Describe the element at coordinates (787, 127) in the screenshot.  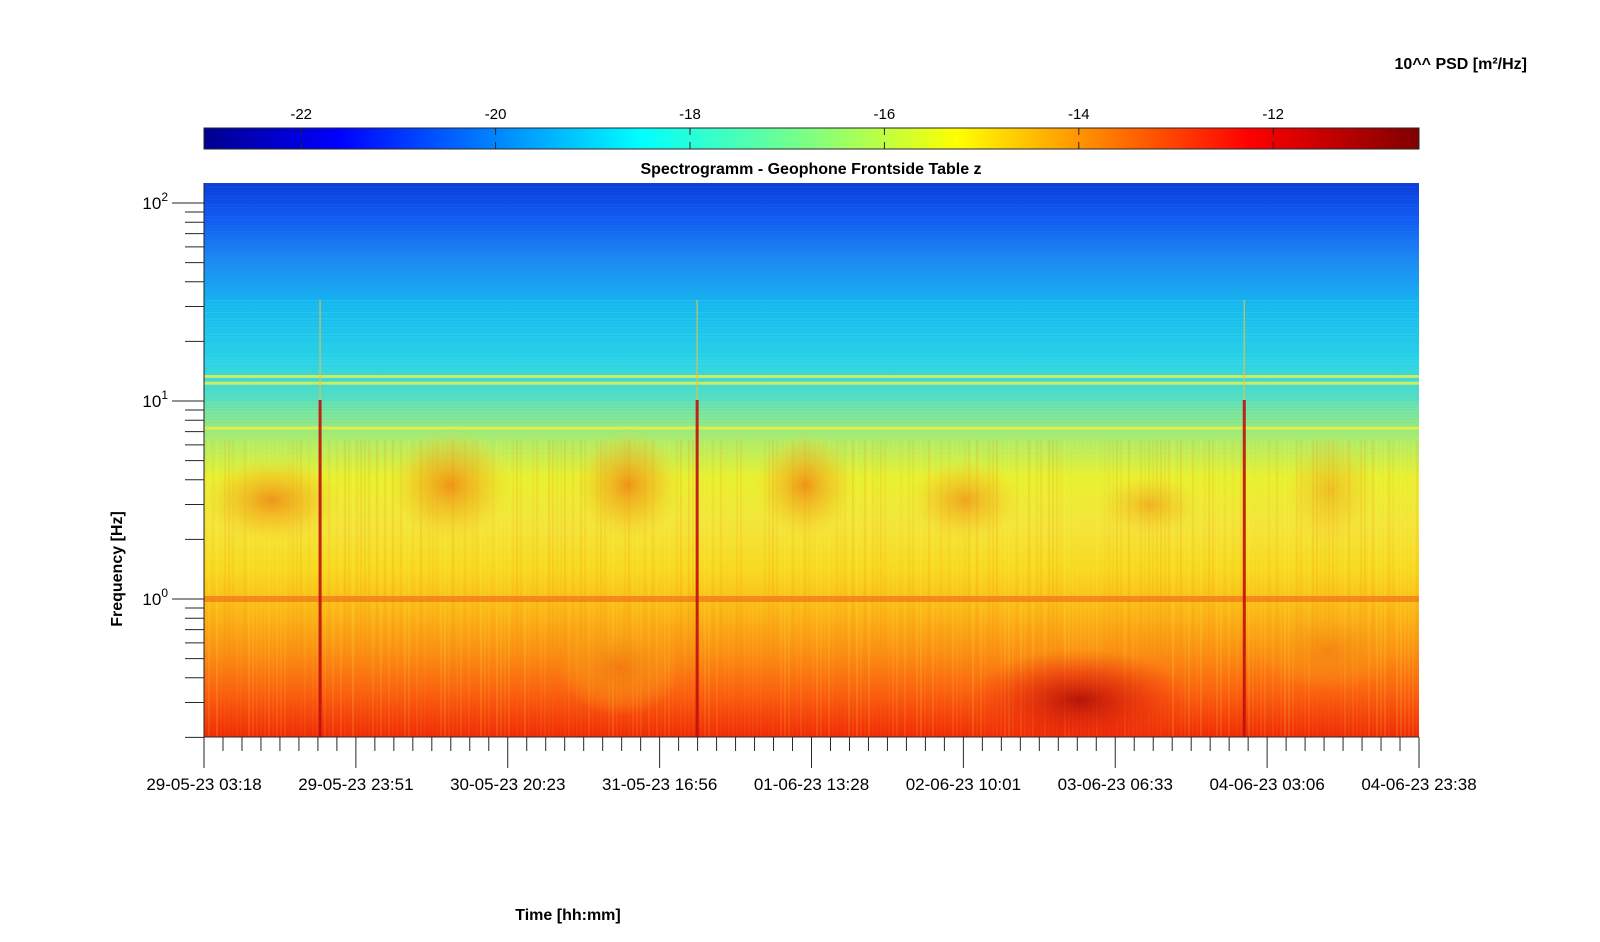
I see `colorbar-ticks: -22 -20 -18 -16 -14 -12` at that location.